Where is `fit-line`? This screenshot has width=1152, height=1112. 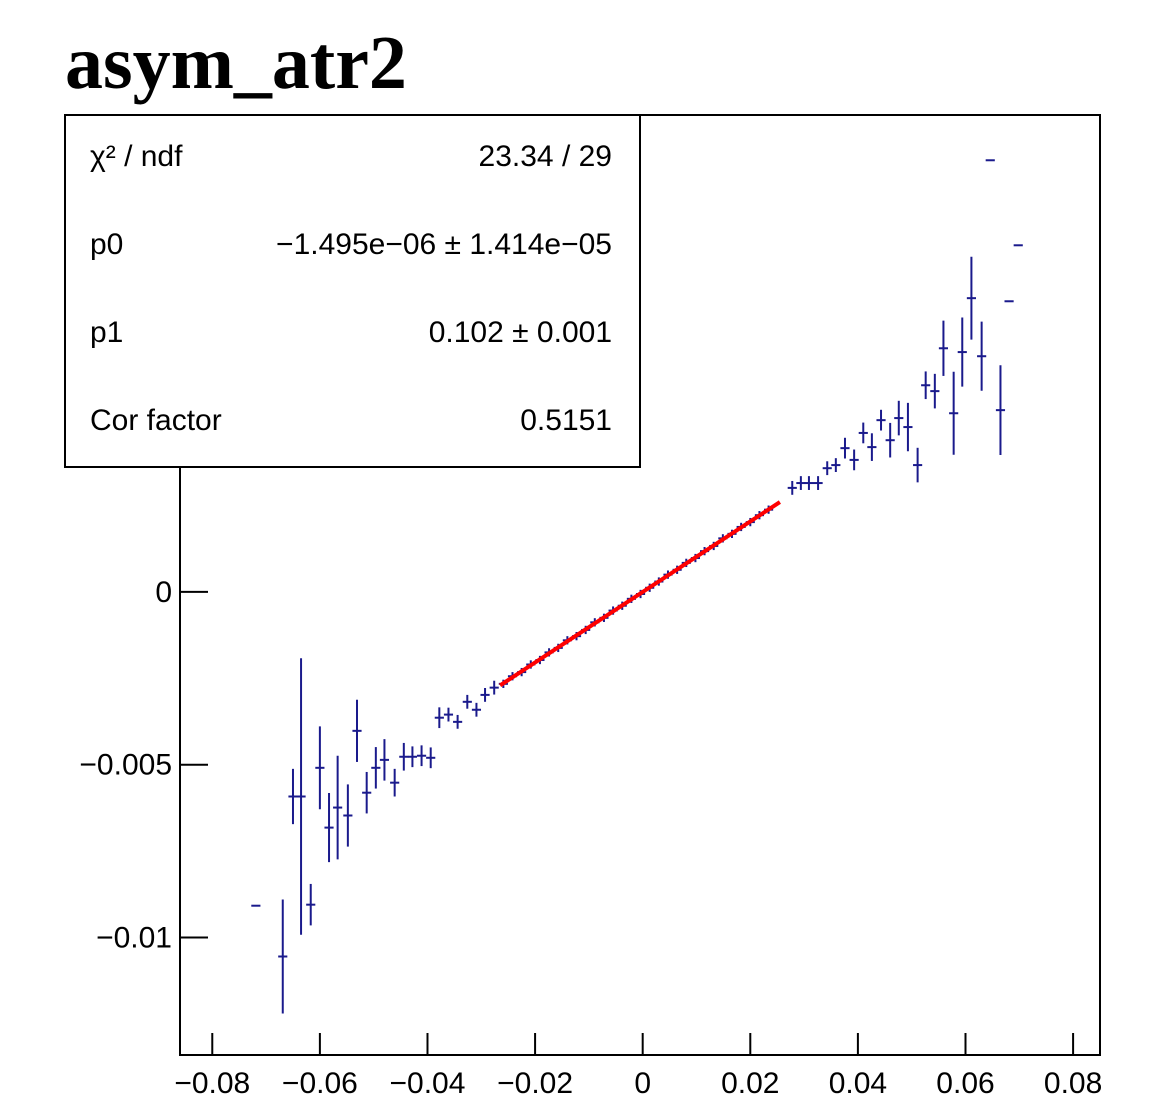 fit-line is located at coordinates (640, 594).